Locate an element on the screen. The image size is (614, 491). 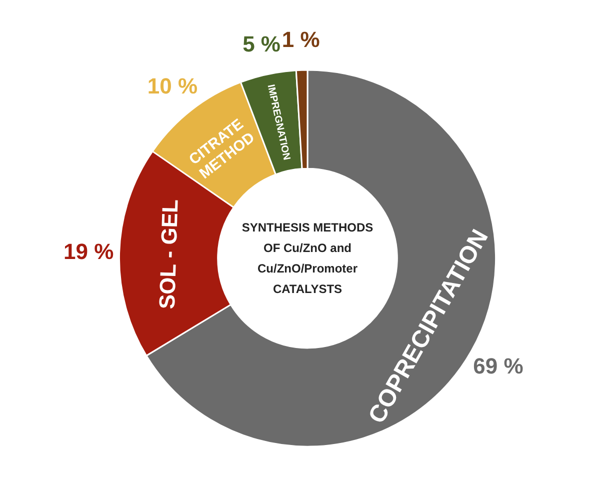
data-label: 10 % is located at coordinates (172, 85).